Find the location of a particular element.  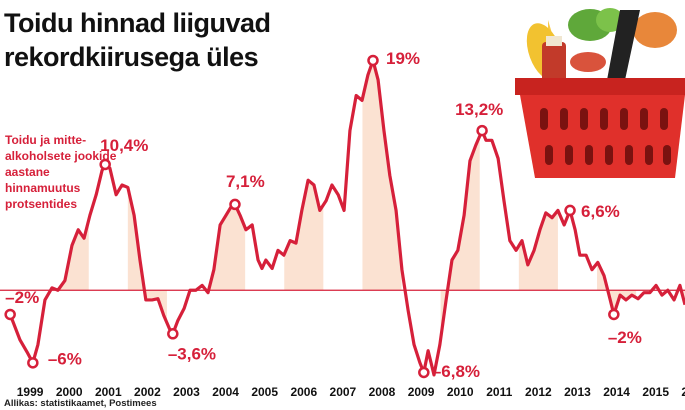

x-tick-label: 2001 is located at coordinates (108, 392).